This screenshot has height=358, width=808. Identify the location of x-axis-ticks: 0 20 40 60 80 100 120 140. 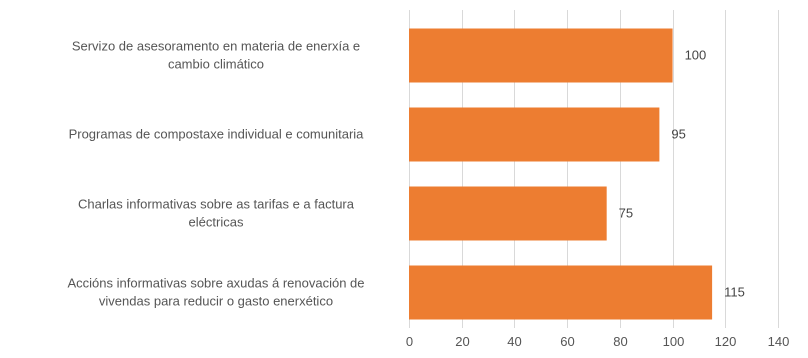
(597, 341).